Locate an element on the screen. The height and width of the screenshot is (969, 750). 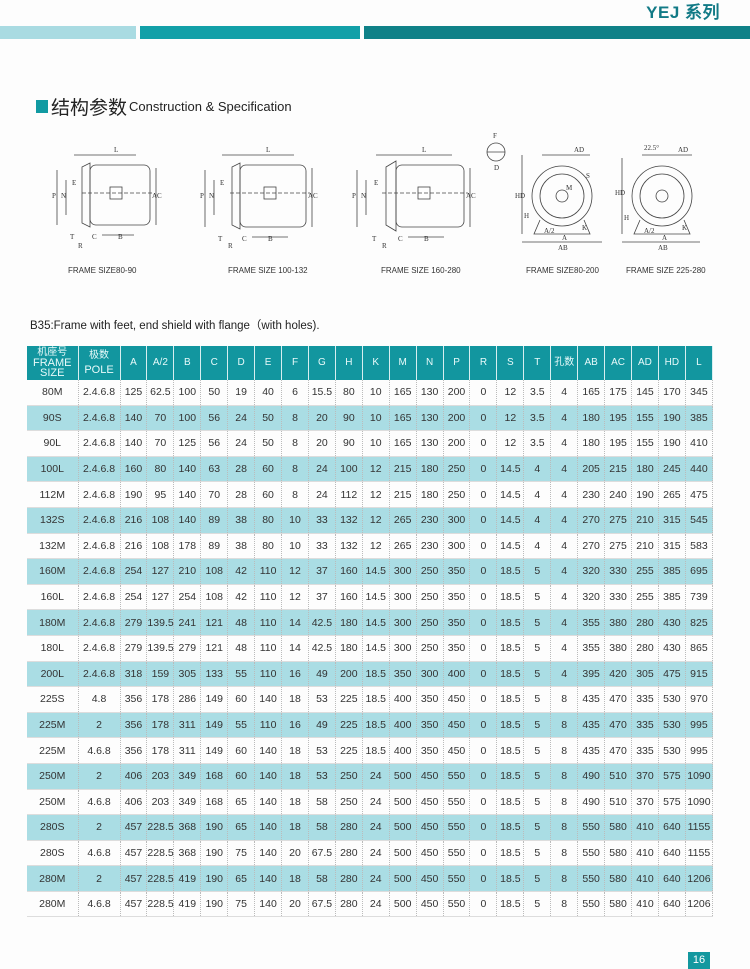
table-cell: 14 is located at coordinates (295, 622).